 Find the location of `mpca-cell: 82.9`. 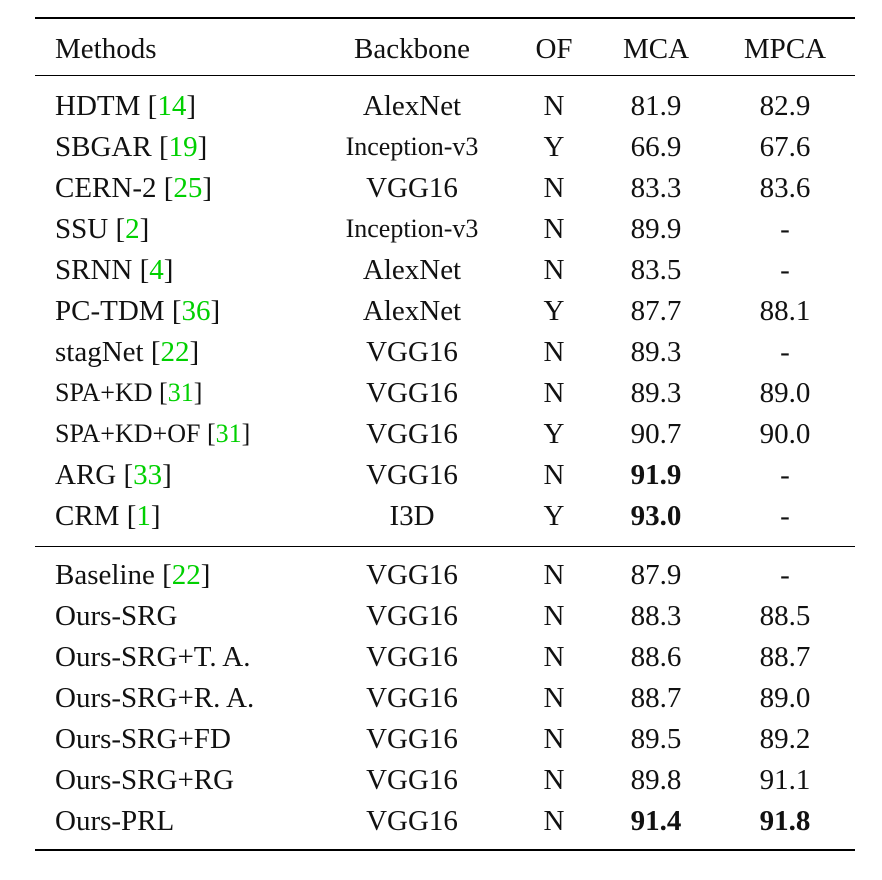

mpca-cell: 82.9 is located at coordinates (785, 106).